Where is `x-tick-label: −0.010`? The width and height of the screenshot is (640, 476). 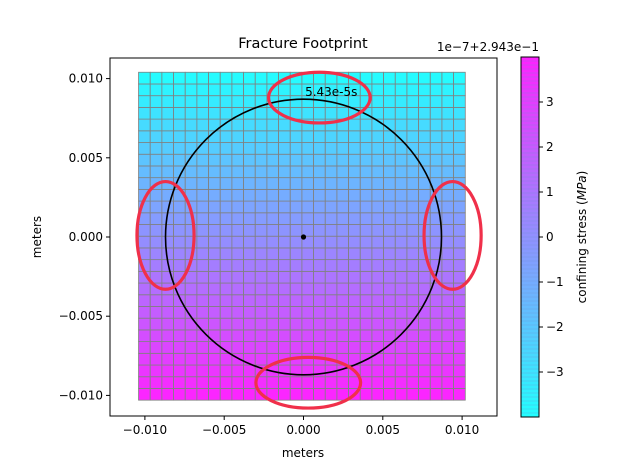 x-tick-label: −0.010 is located at coordinates (145, 430).